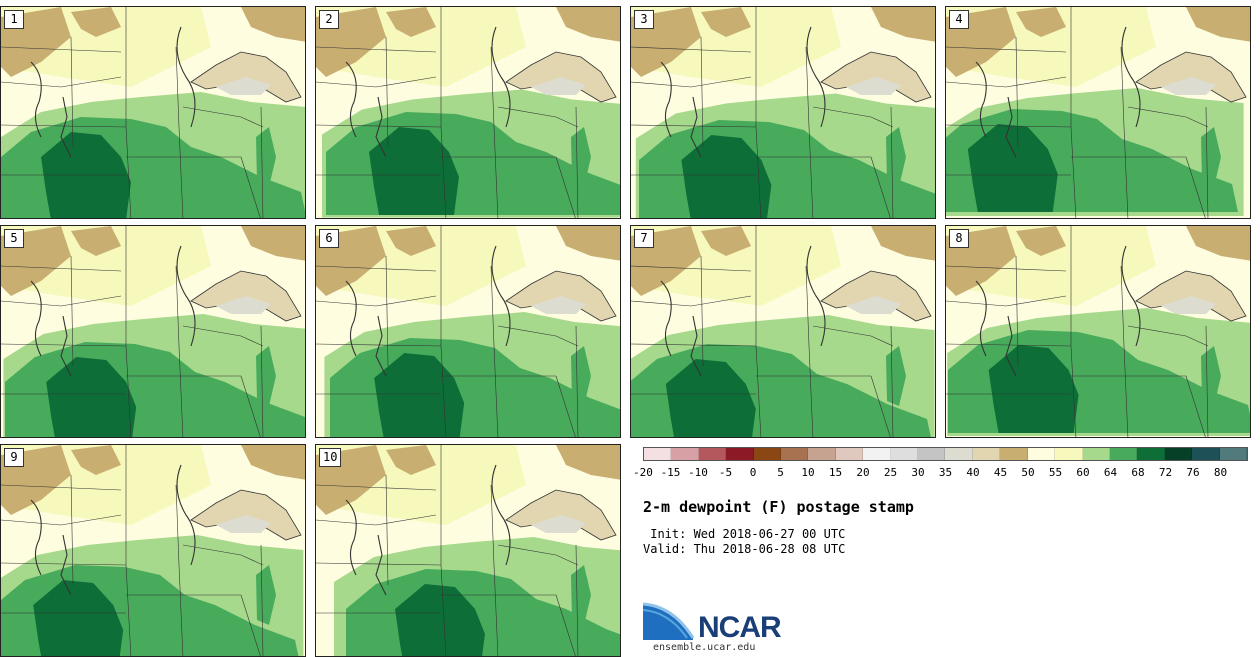 The height and width of the screenshot is (657, 1260). Describe the element at coordinates (643, 472) in the screenshot. I see `colorbar-tick-label: -20` at that location.